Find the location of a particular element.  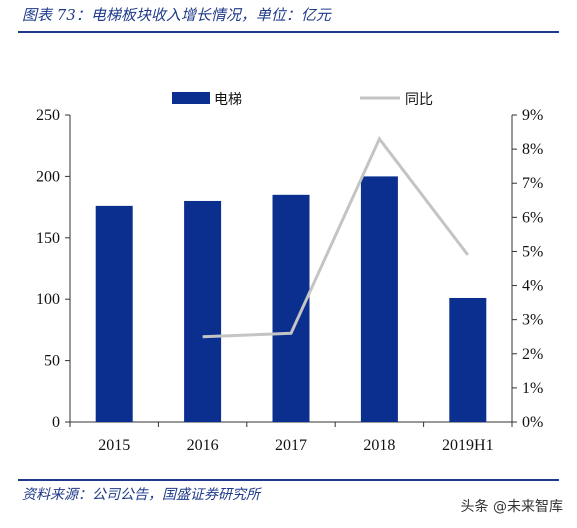

right-tick-label: 8% is located at coordinates (532, 149).